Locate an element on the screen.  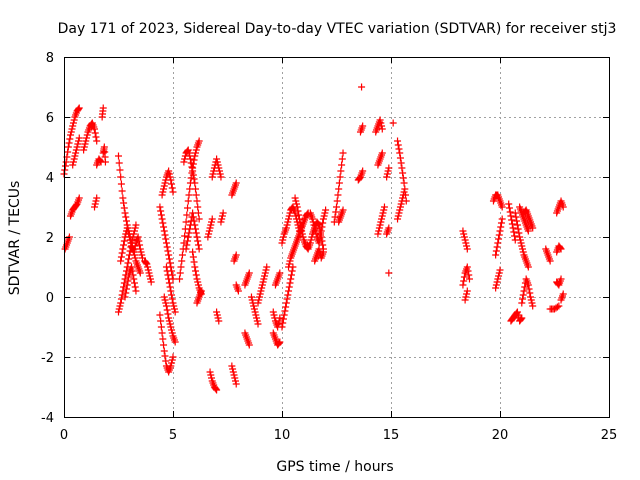
y-tick-label: -2 is located at coordinates (47, 358).